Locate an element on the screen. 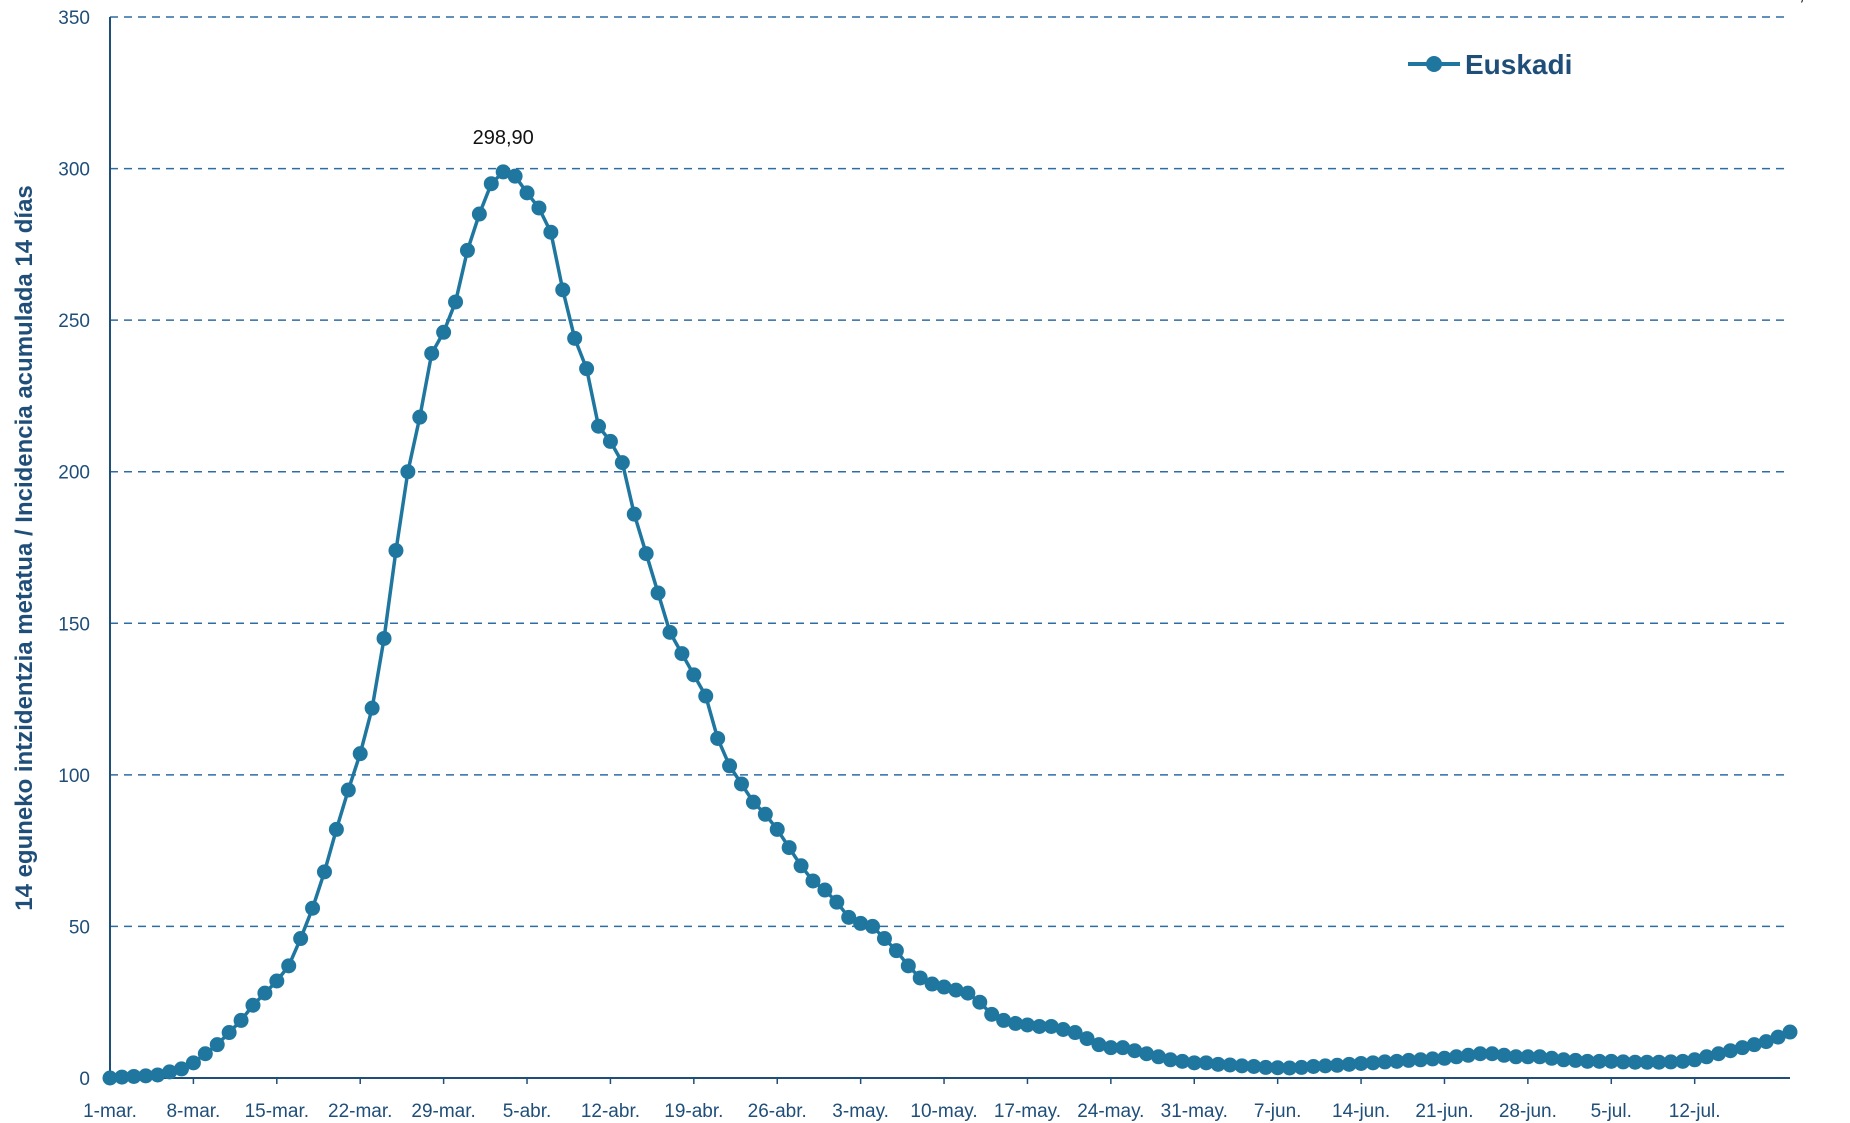 The width and height of the screenshot is (1850, 1123). y-tick-label: 150 is located at coordinates (74, 624).